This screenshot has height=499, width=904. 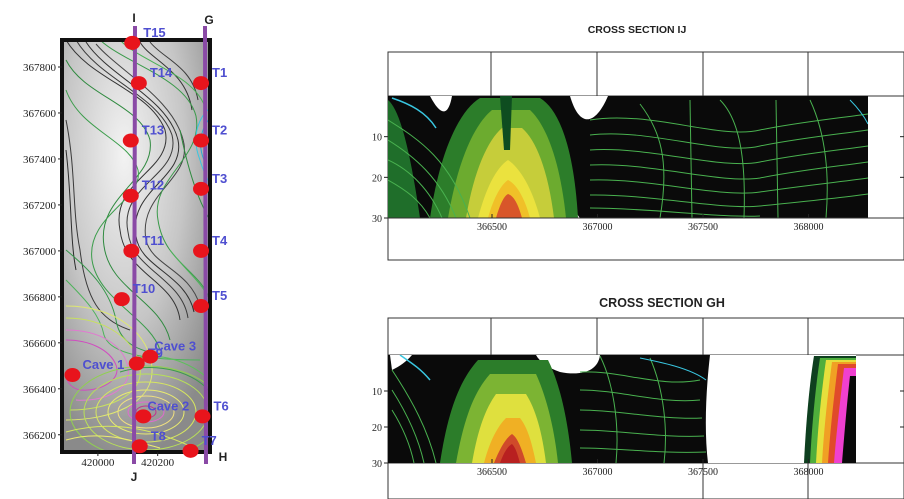 I want to click on ij-y-axis: 10 20 30, so click(x=638, y=179).